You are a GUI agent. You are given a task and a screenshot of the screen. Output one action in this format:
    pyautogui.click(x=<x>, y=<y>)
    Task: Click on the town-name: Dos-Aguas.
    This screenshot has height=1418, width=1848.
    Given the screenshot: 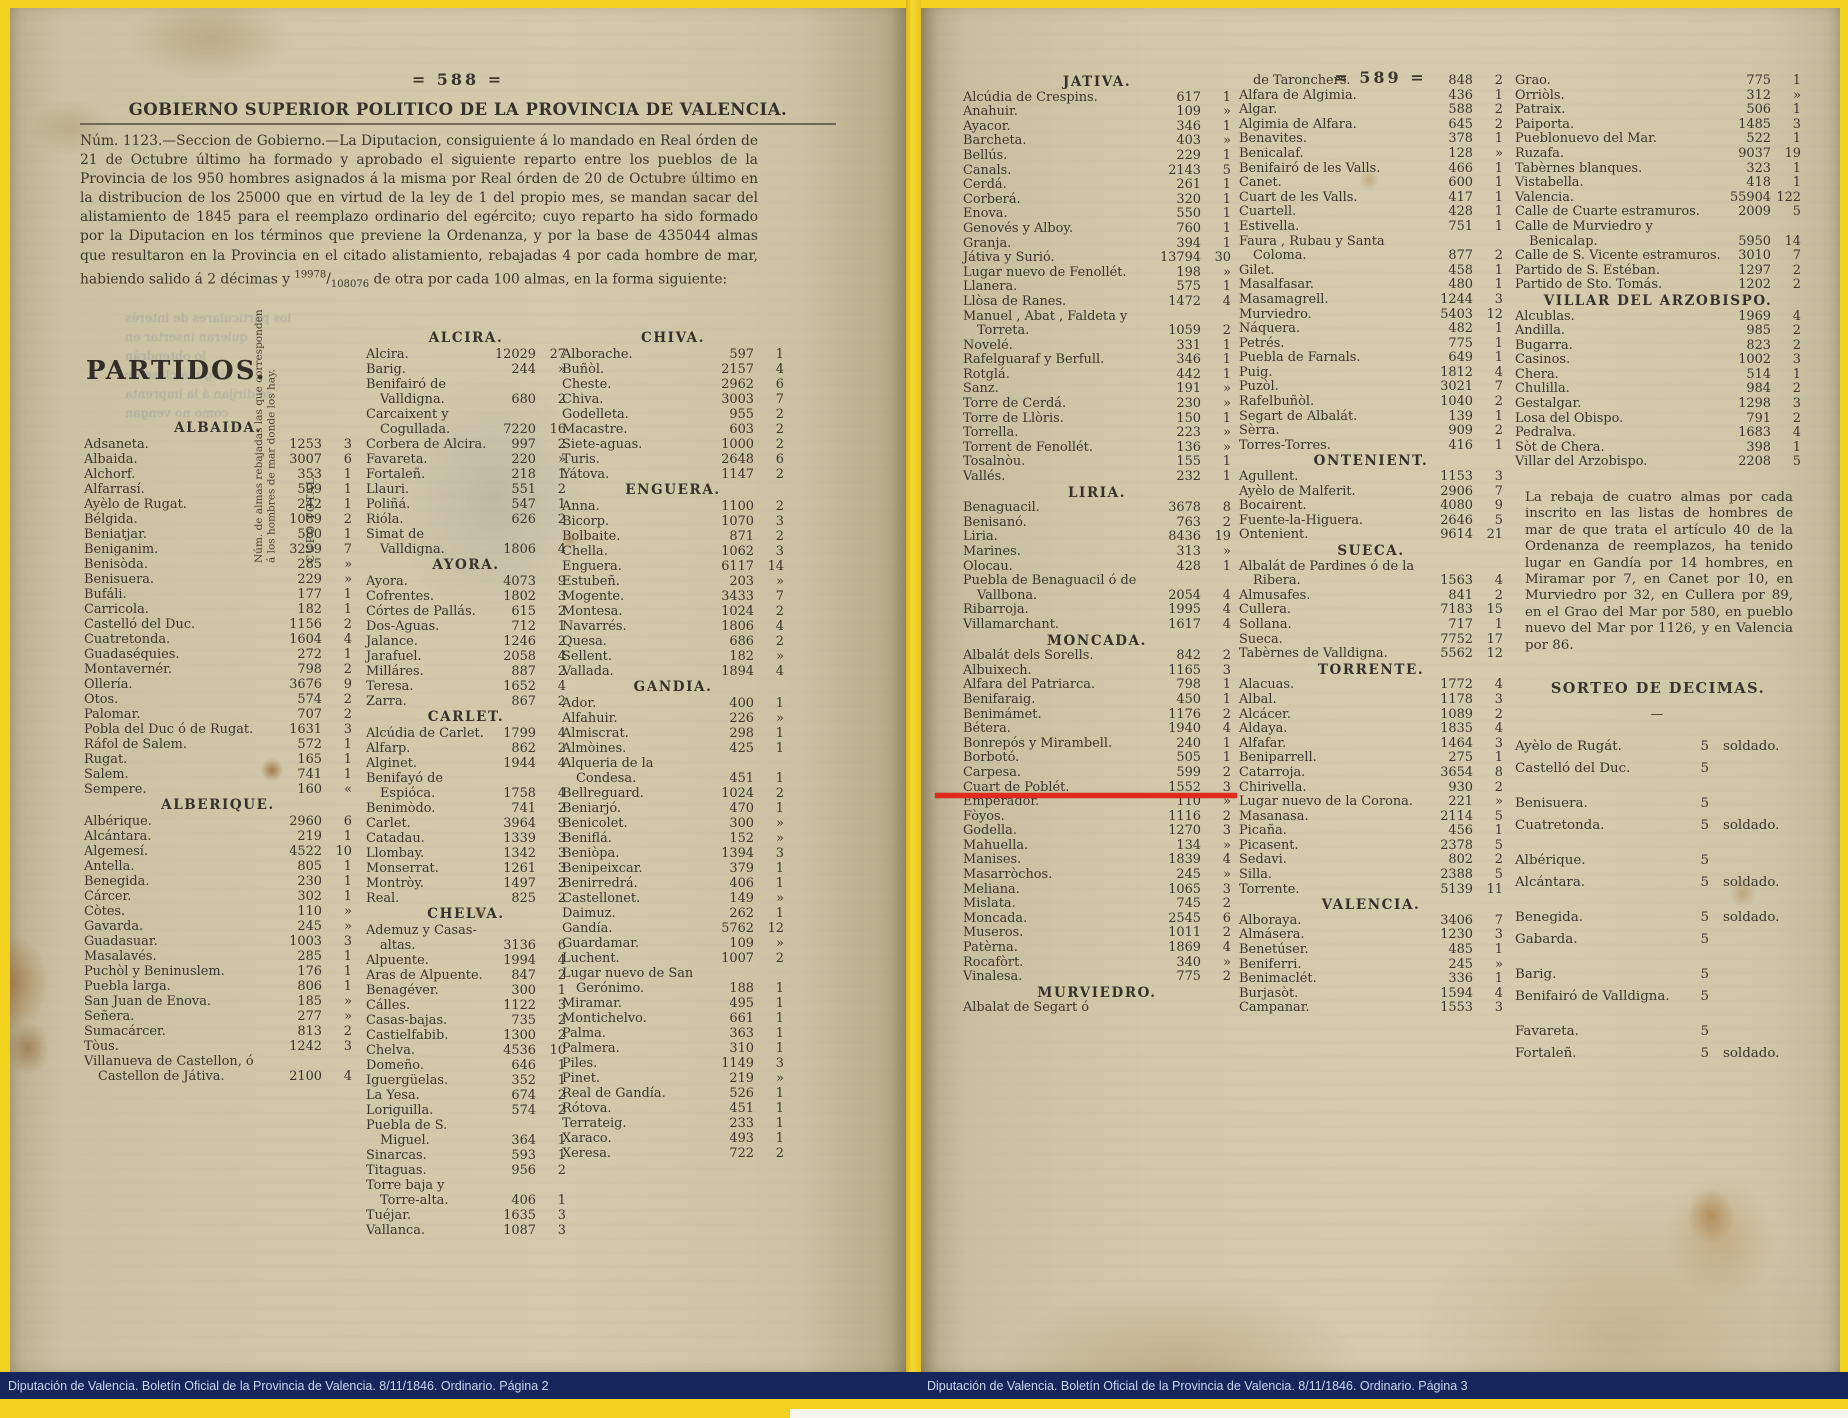 What is the action you would take?
    pyautogui.click(x=403, y=626)
    